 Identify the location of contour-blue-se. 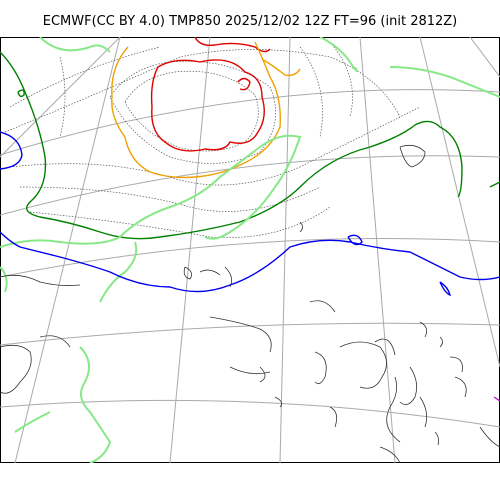
(445, 289).